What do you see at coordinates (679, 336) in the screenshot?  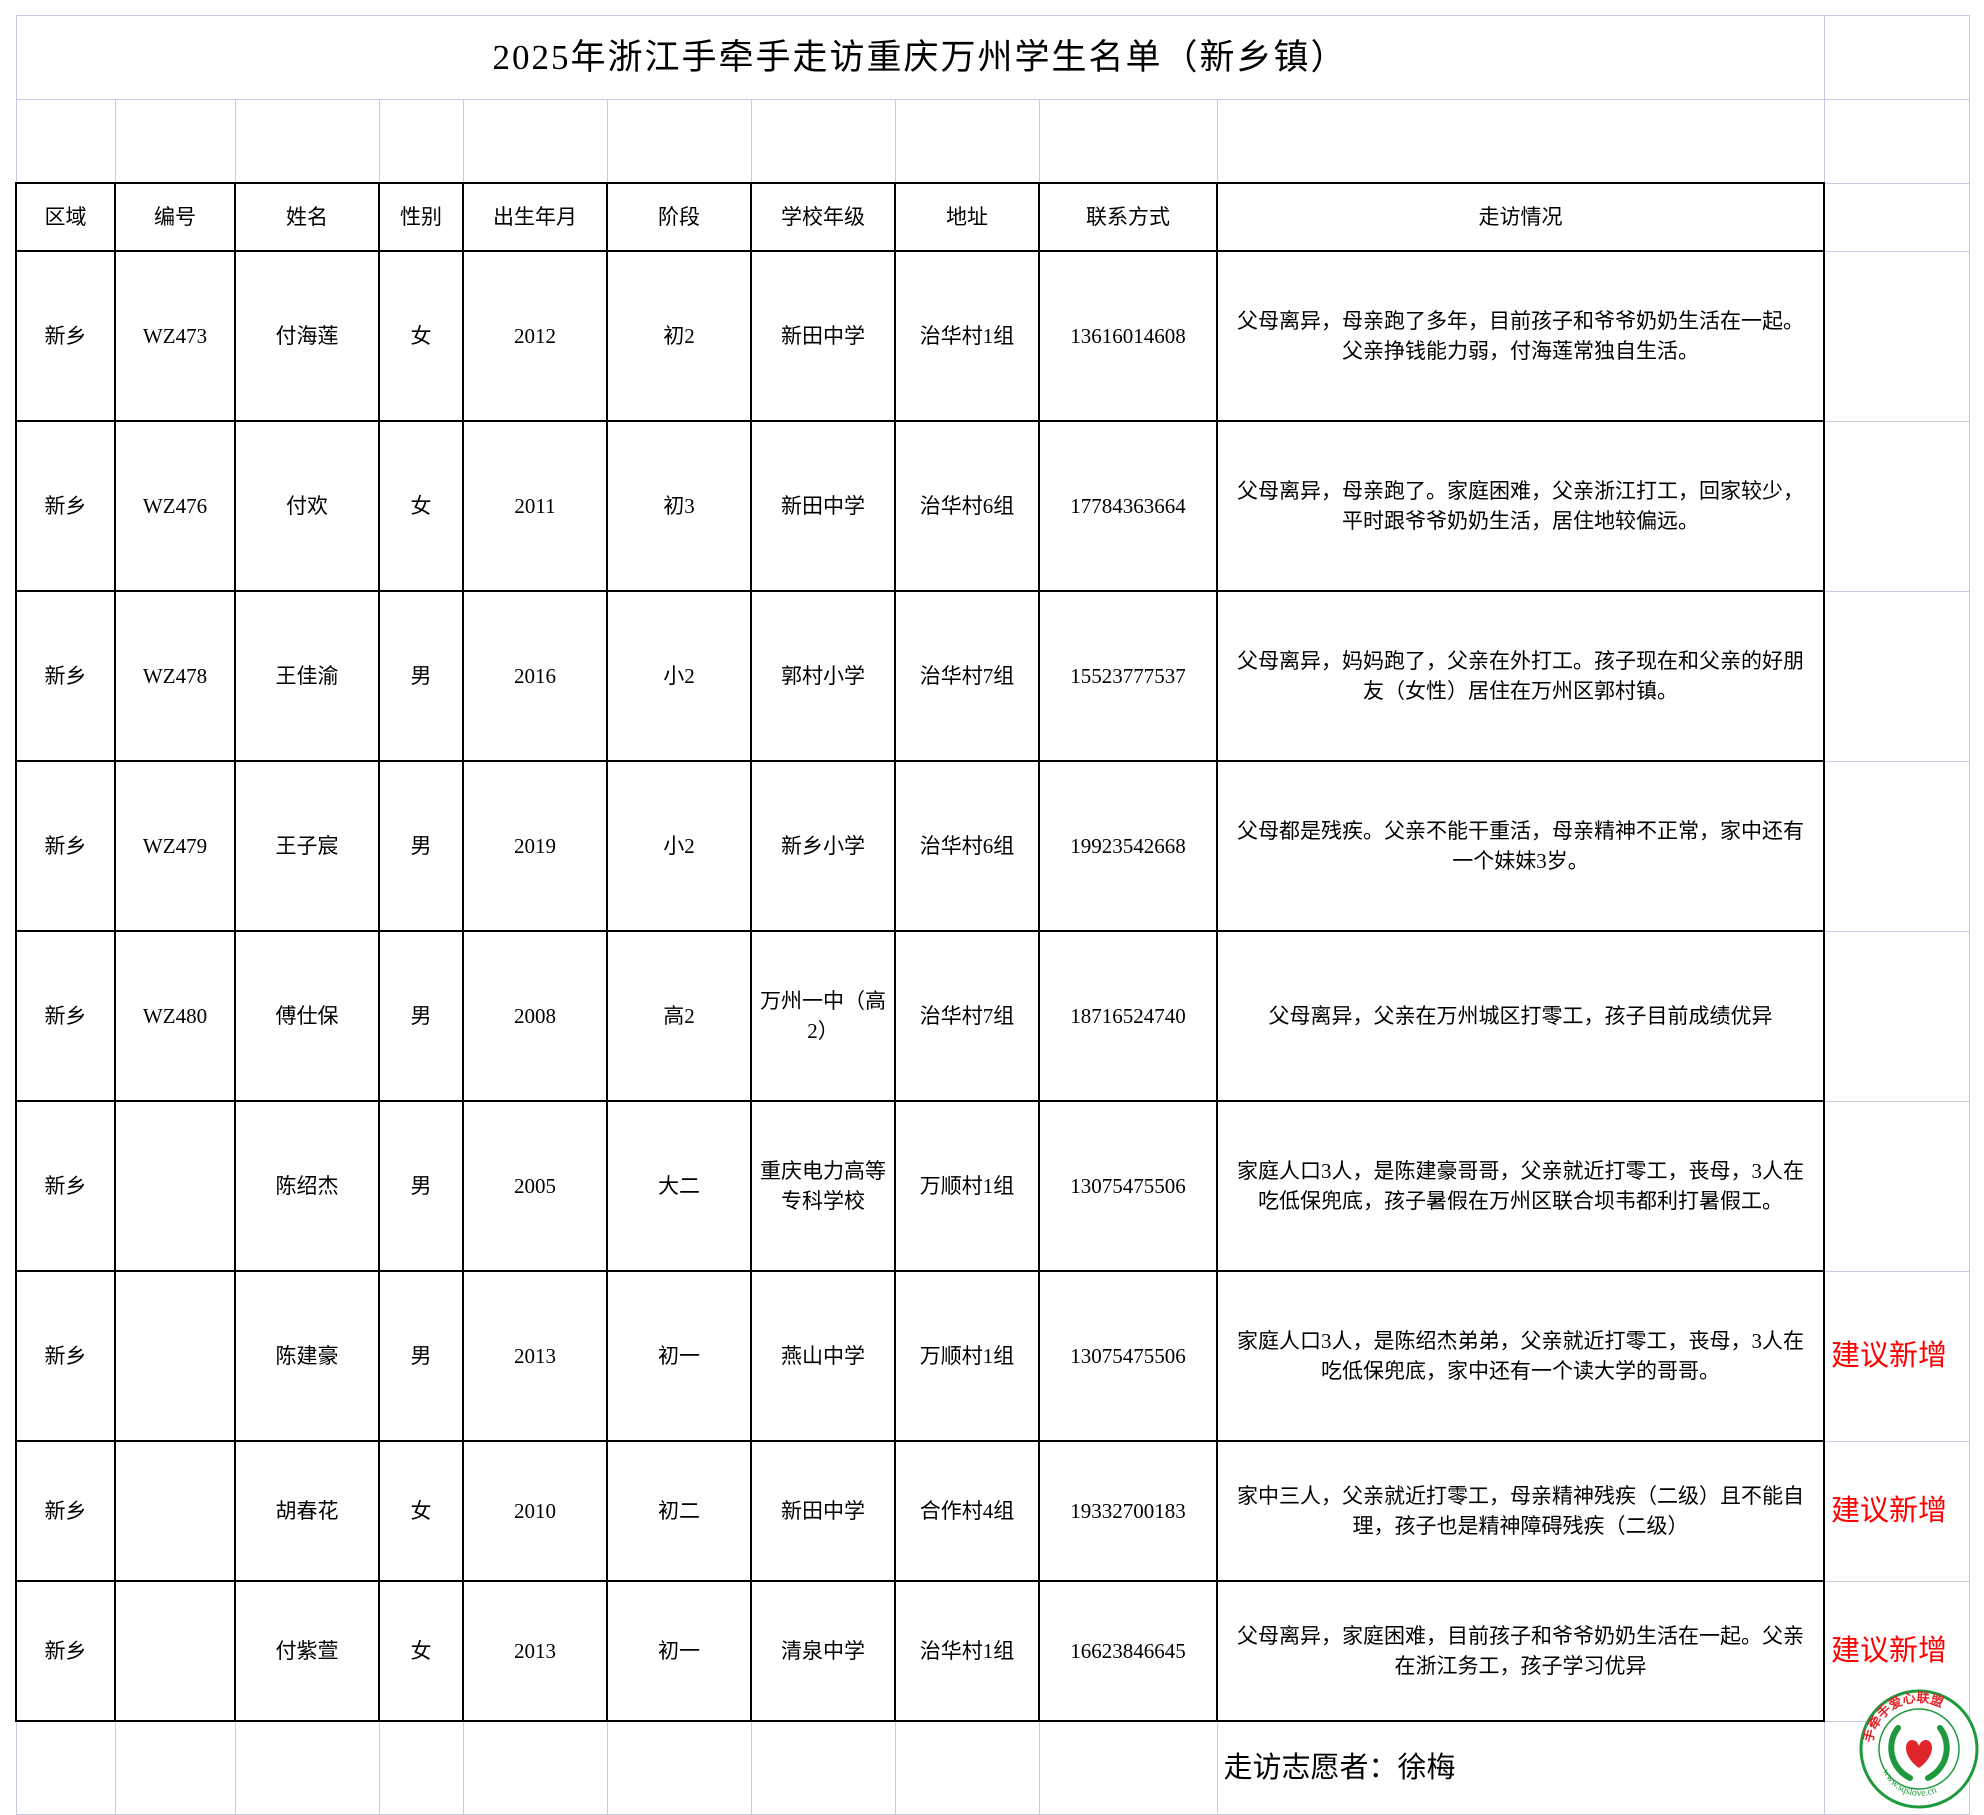 I see `cell-stage: 初2` at bounding box center [679, 336].